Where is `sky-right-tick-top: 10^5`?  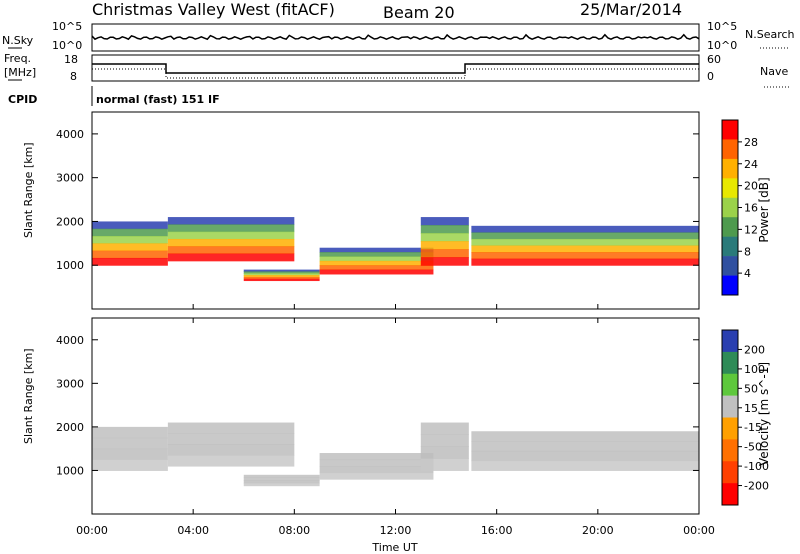
sky-right-tick-top: 10^5 is located at coordinates (722, 26).